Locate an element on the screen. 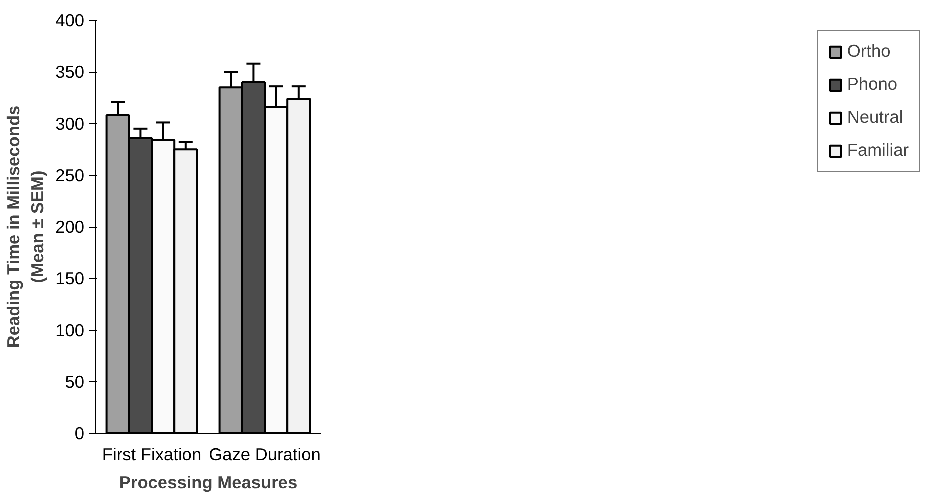  y-tick-label: 350 is located at coordinates (70, 72).